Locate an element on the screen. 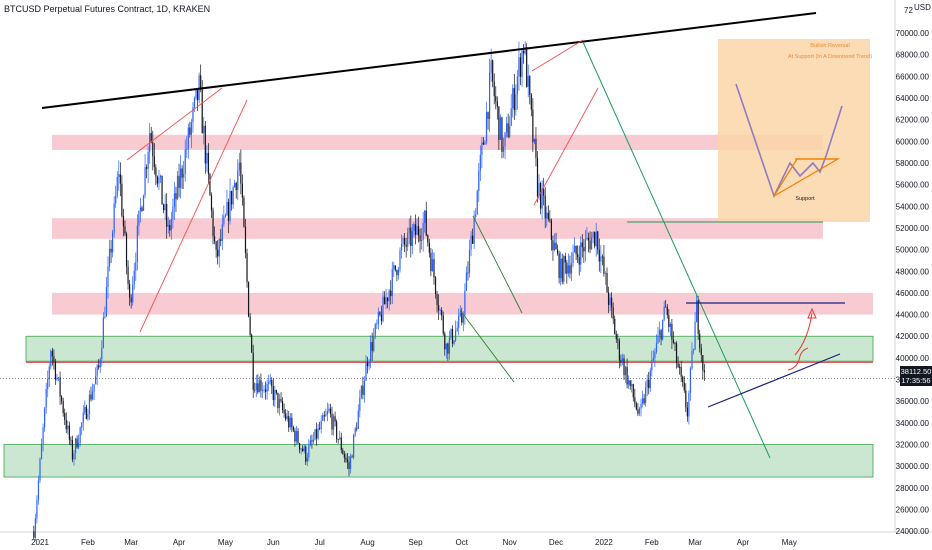  bull-flag-upper is located at coordinates (497, 264).